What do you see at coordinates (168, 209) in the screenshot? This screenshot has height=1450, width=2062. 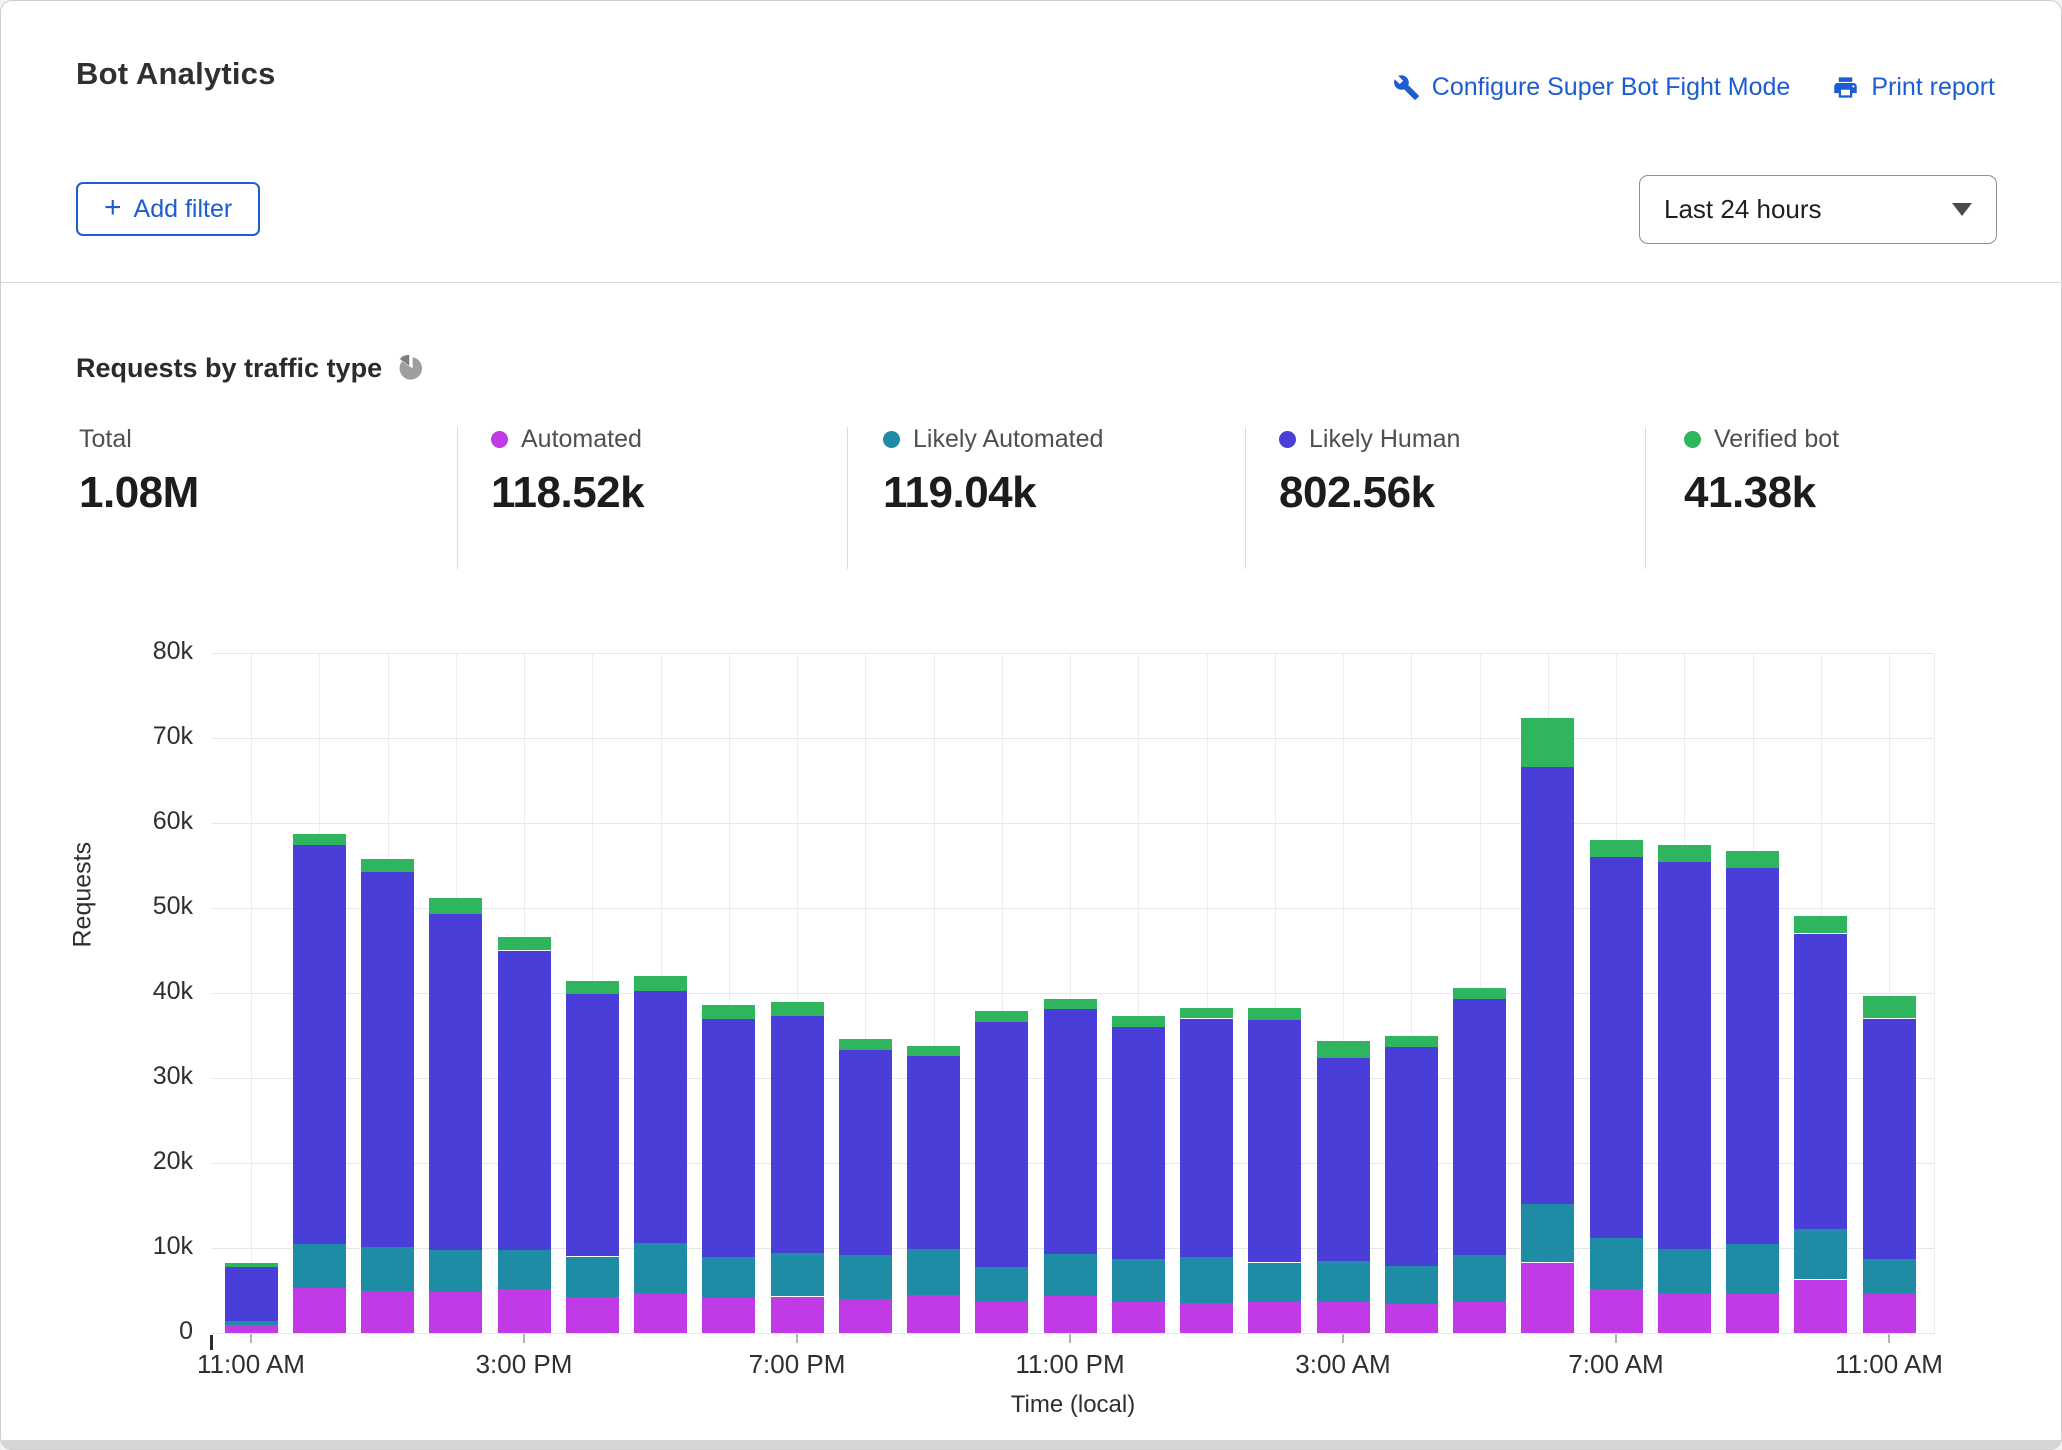 I see `add-filter-button: + Add filter` at bounding box center [168, 209].